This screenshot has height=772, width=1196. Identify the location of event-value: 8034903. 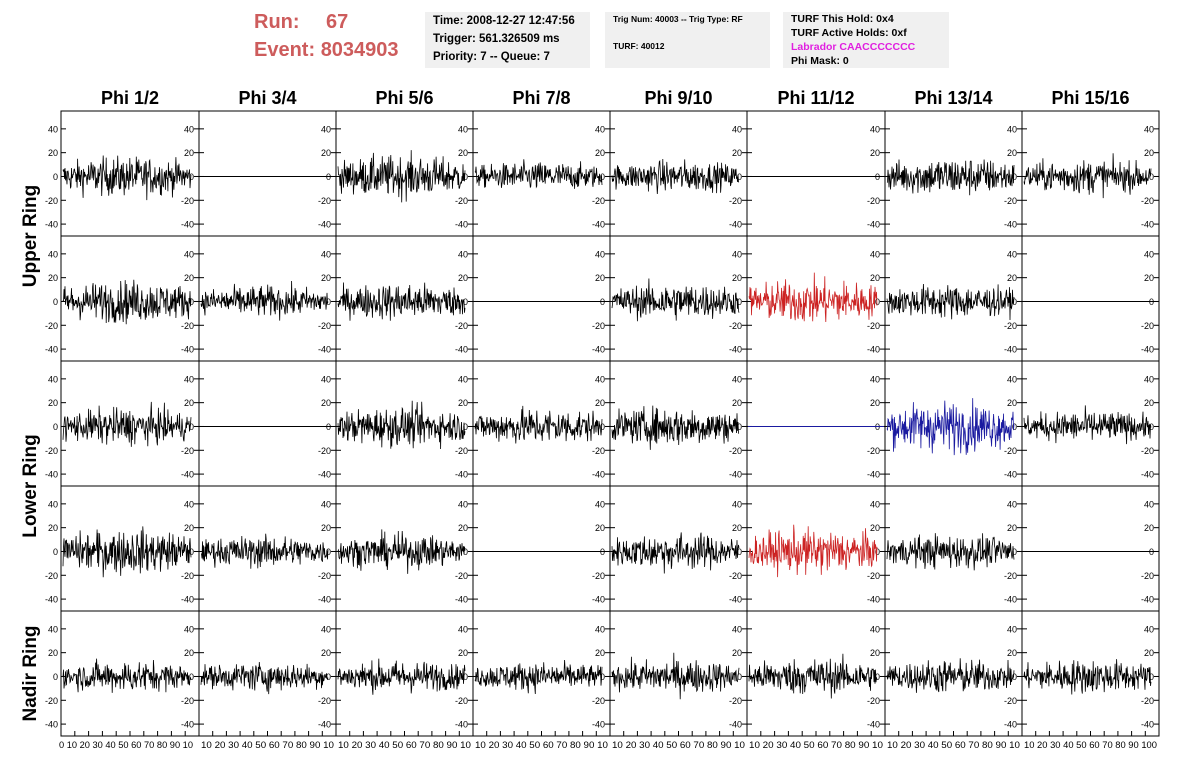
(359, 50).